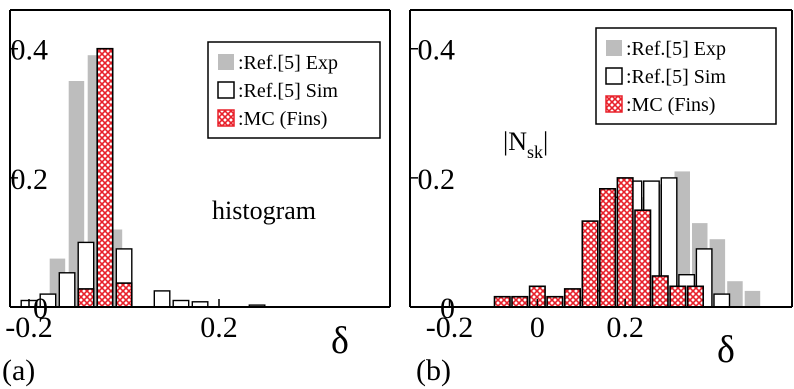 The height and width of the screenshot is (389, 794). I want to click on annotation: |Nsk|, so click(525, 144).